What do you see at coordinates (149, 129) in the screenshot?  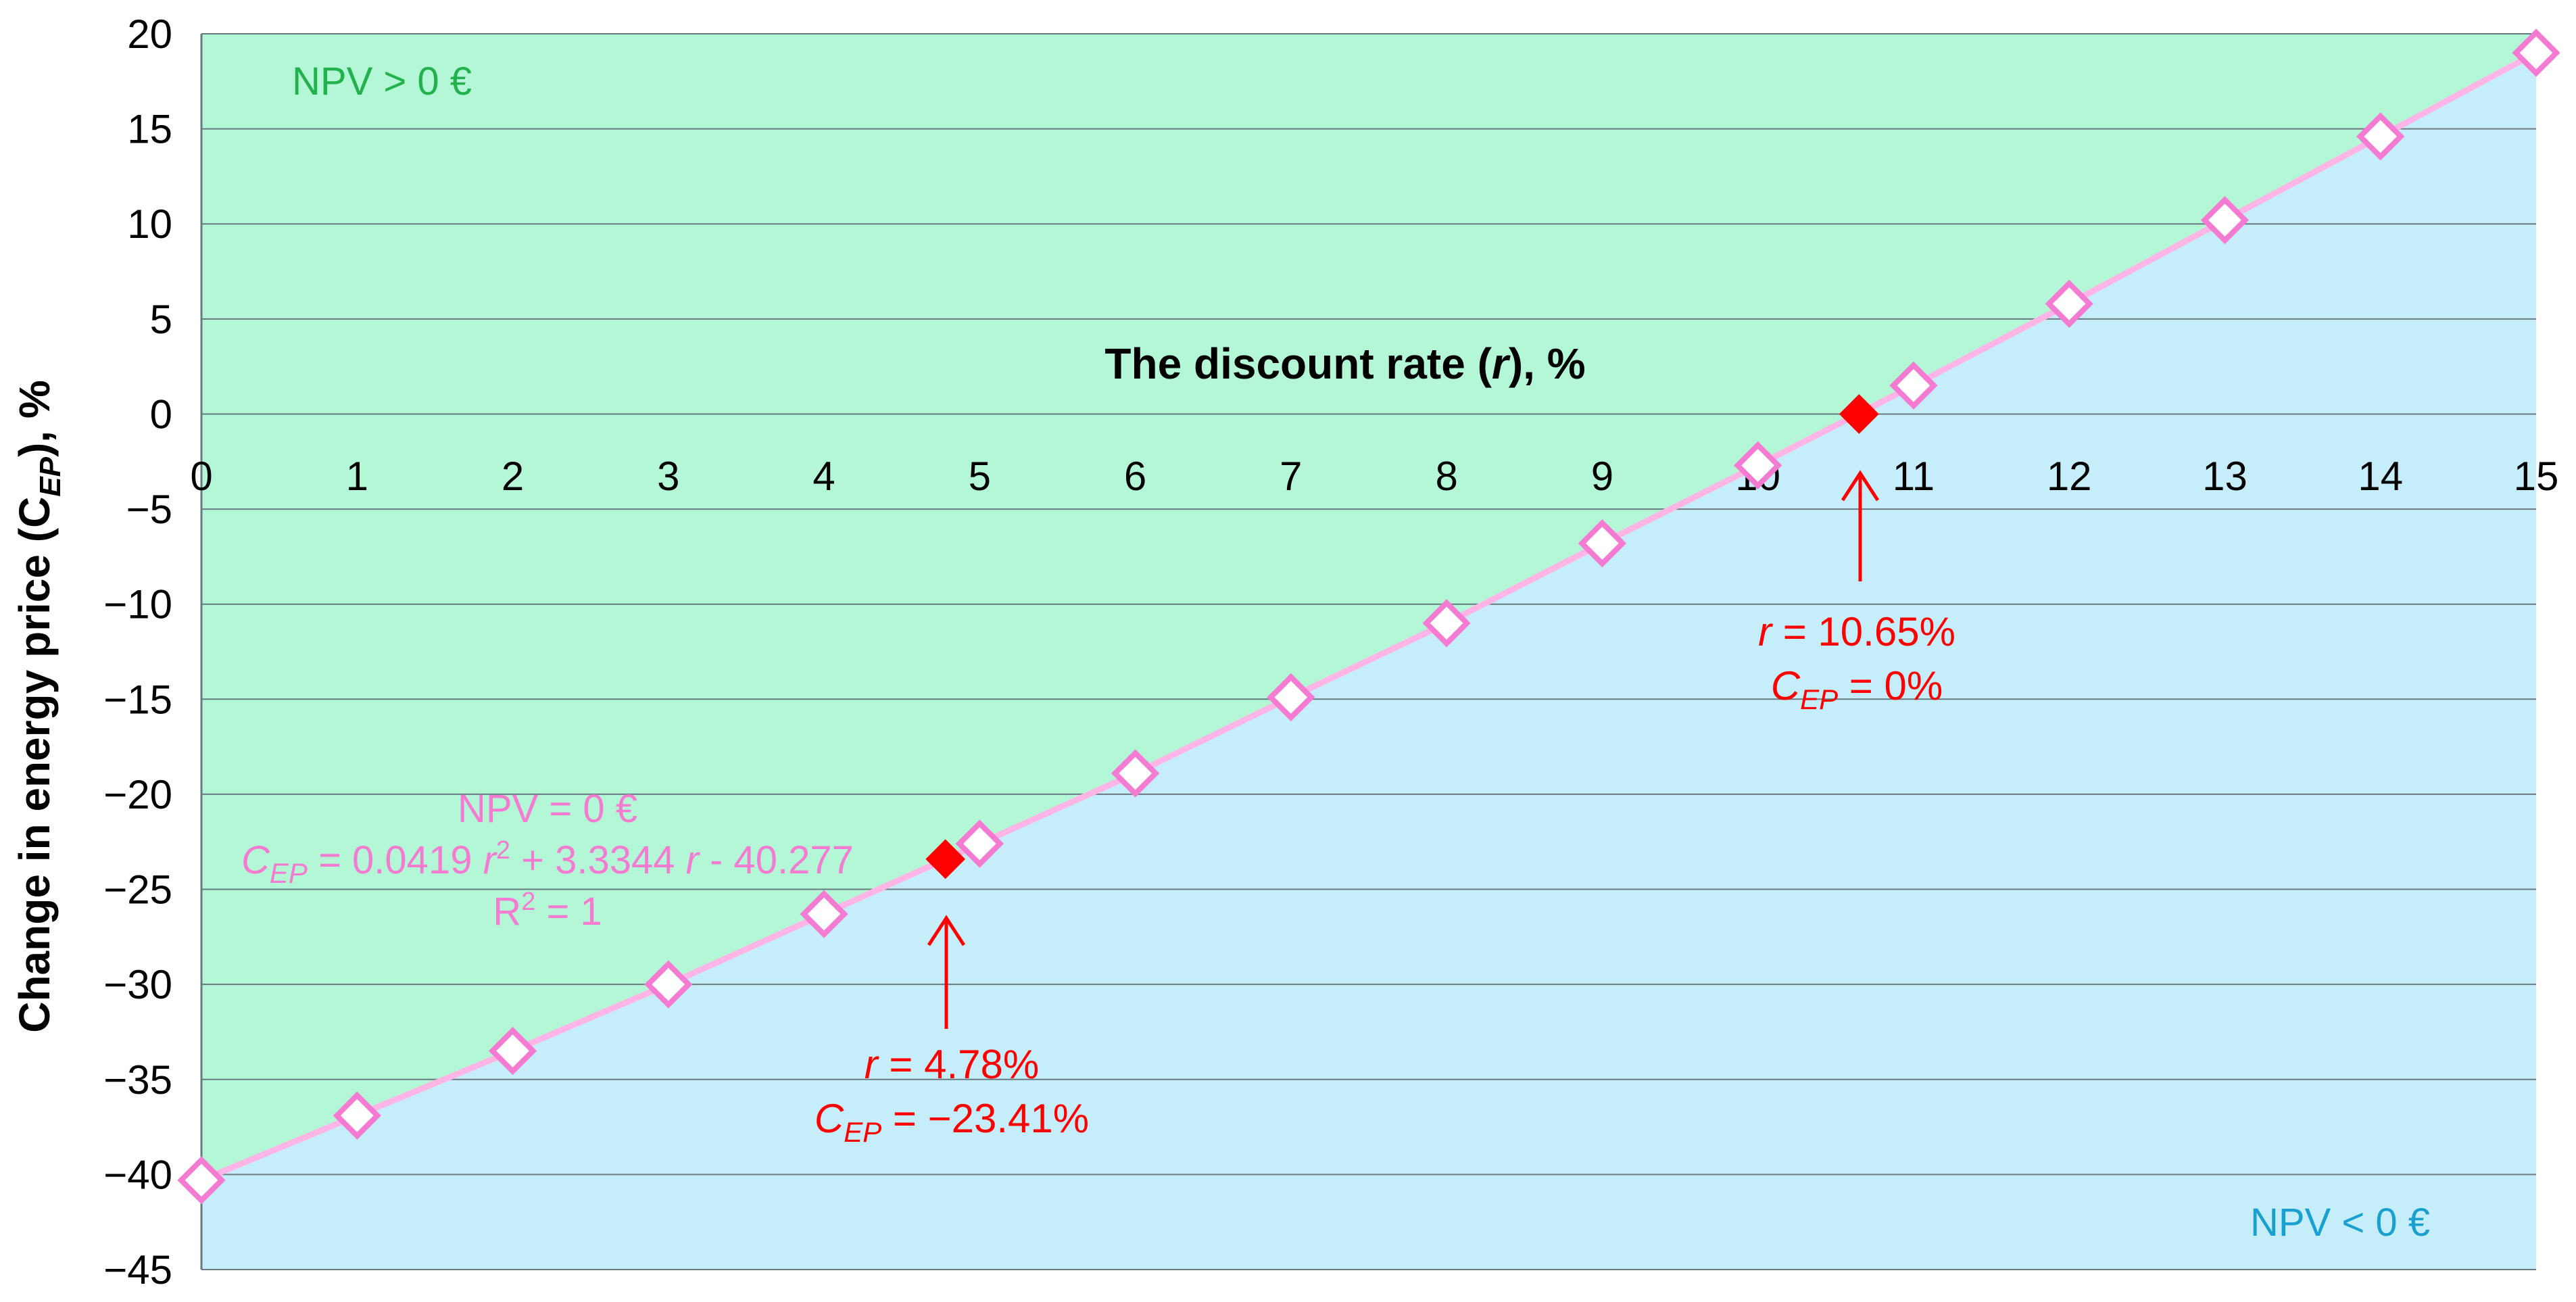 I see `y-tick-label: 15` at bounding box center [149, 129].